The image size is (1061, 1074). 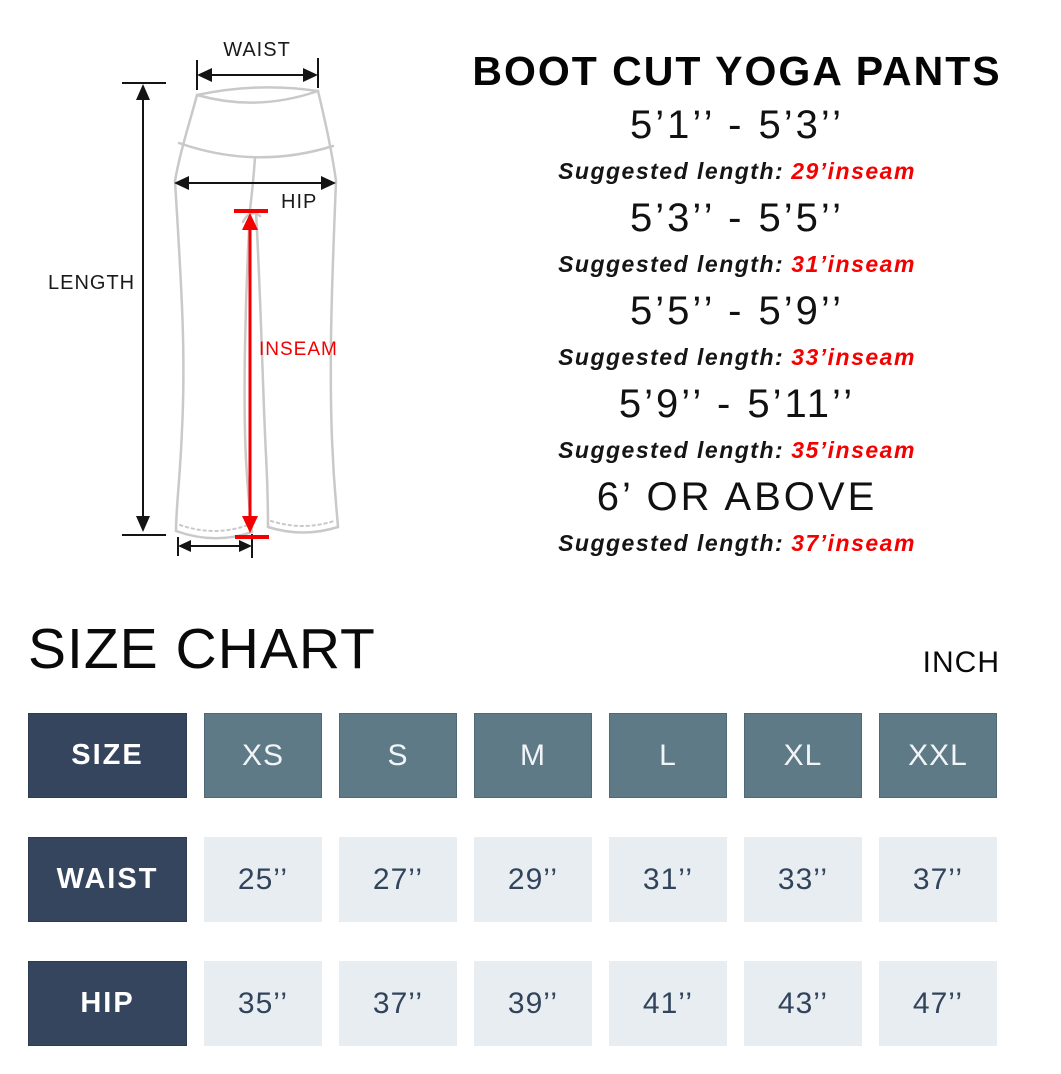 What do you see at coordinates (737, 125) in the screenshot?
I see `height-range: 5’1’’ - 5’3’’` at bounding box center [737, 125].